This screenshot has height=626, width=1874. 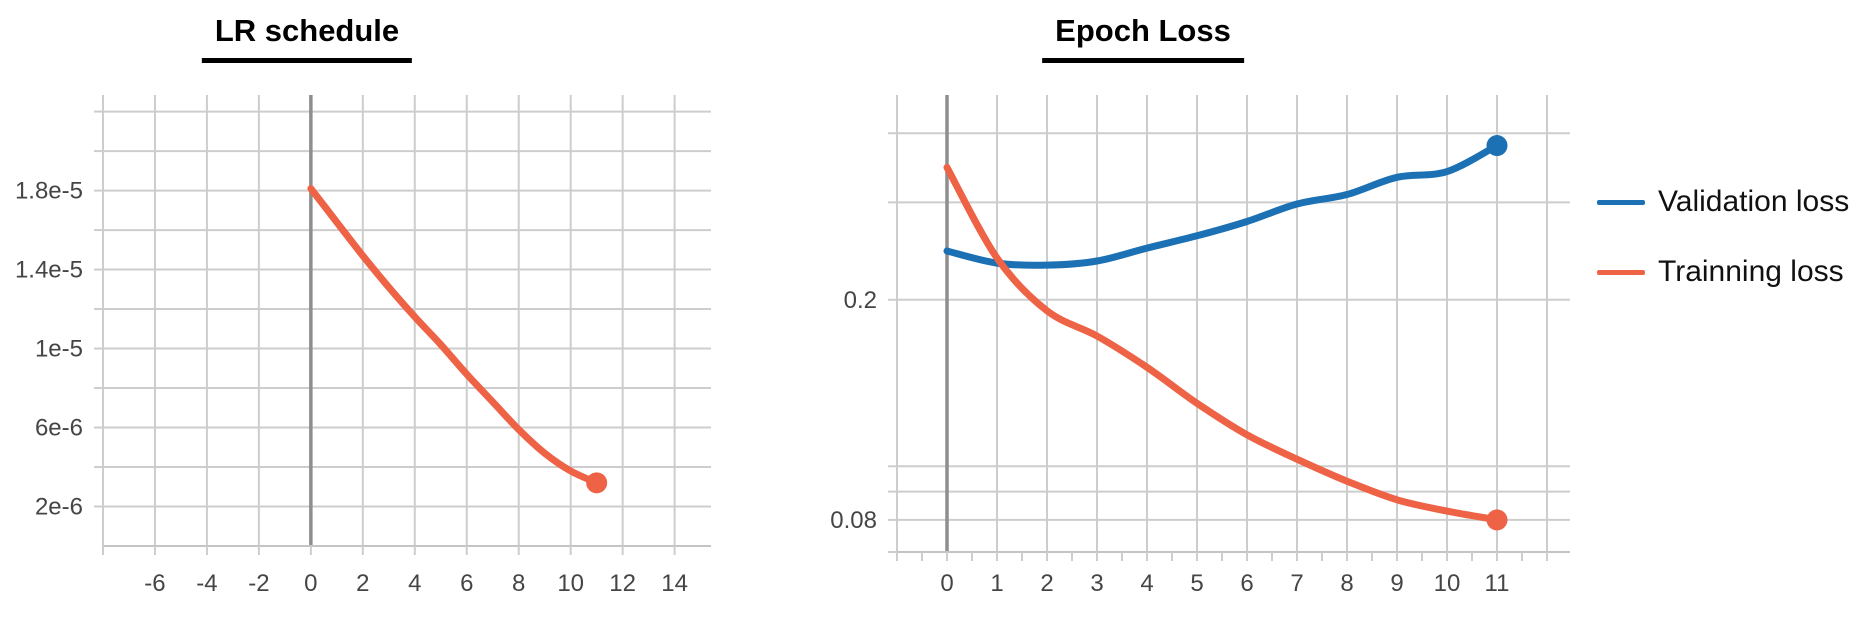 What do you see at coordinates (59, 428) in the screenshot?
I see `y-tick-label: 6e-6` at bounding box center [59, 428].